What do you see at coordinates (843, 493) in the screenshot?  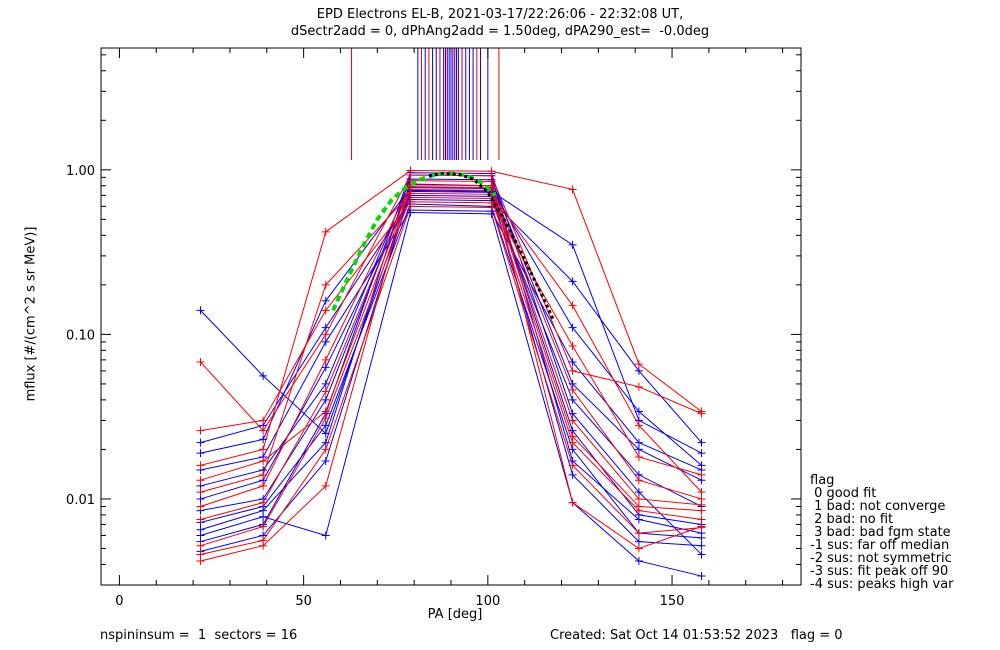 I see `legend-item: 0 good fit` at bounding box center [843, 493].